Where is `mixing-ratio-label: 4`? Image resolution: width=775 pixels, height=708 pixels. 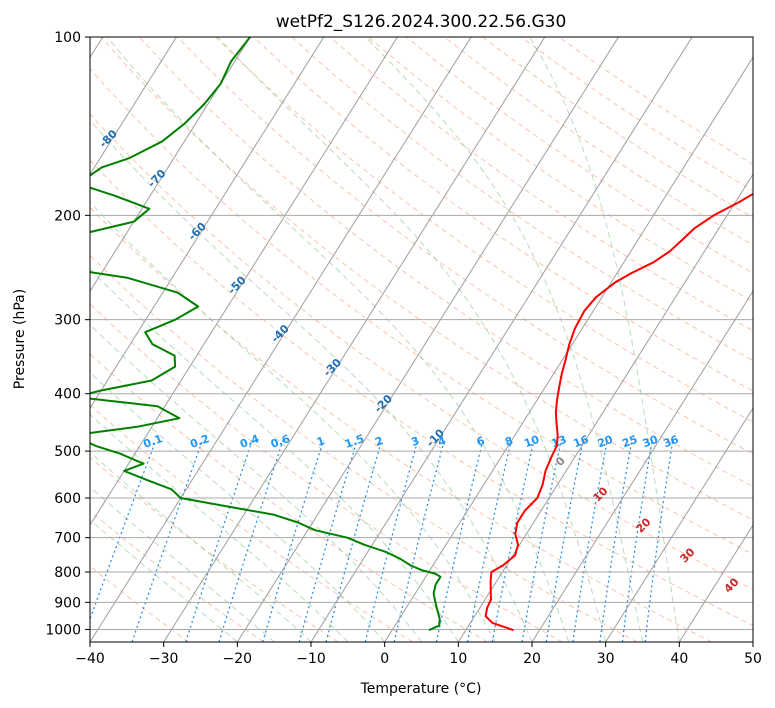
mixing-ratio-label: 4 is located at coordinates (442, 441).